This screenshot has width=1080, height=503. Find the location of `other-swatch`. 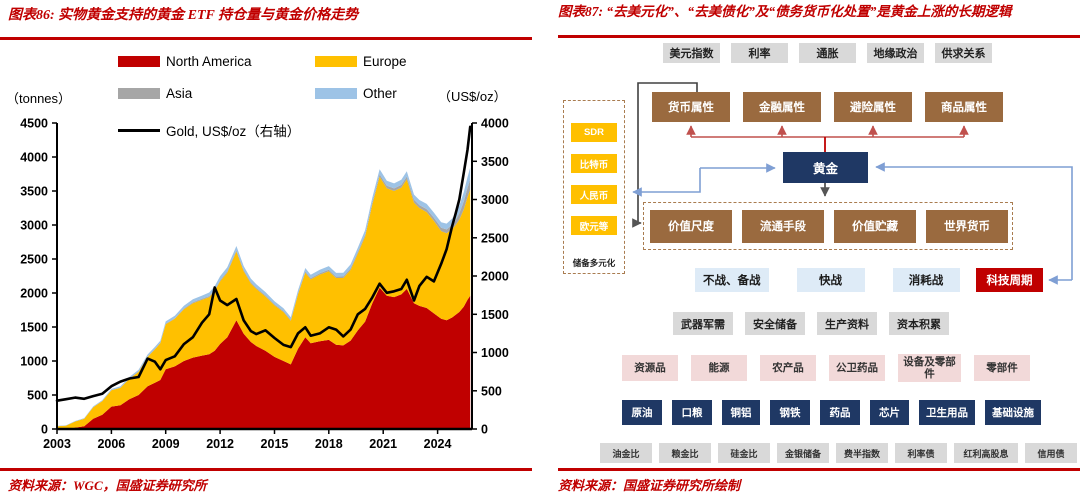

other-swatch is located at coordinates (336, 93).